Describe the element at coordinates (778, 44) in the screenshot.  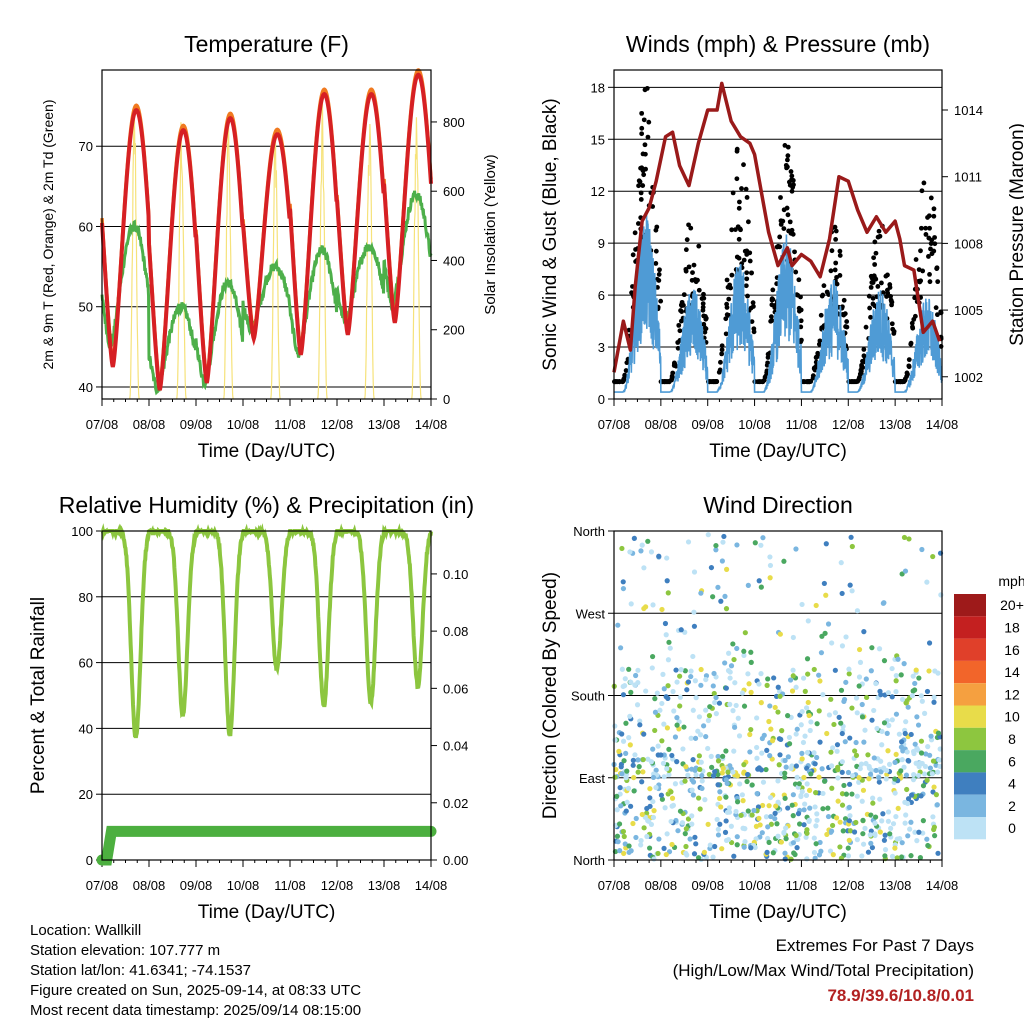
I see `winds-title: Winds (mph) & Pressure (mb)` at that location.